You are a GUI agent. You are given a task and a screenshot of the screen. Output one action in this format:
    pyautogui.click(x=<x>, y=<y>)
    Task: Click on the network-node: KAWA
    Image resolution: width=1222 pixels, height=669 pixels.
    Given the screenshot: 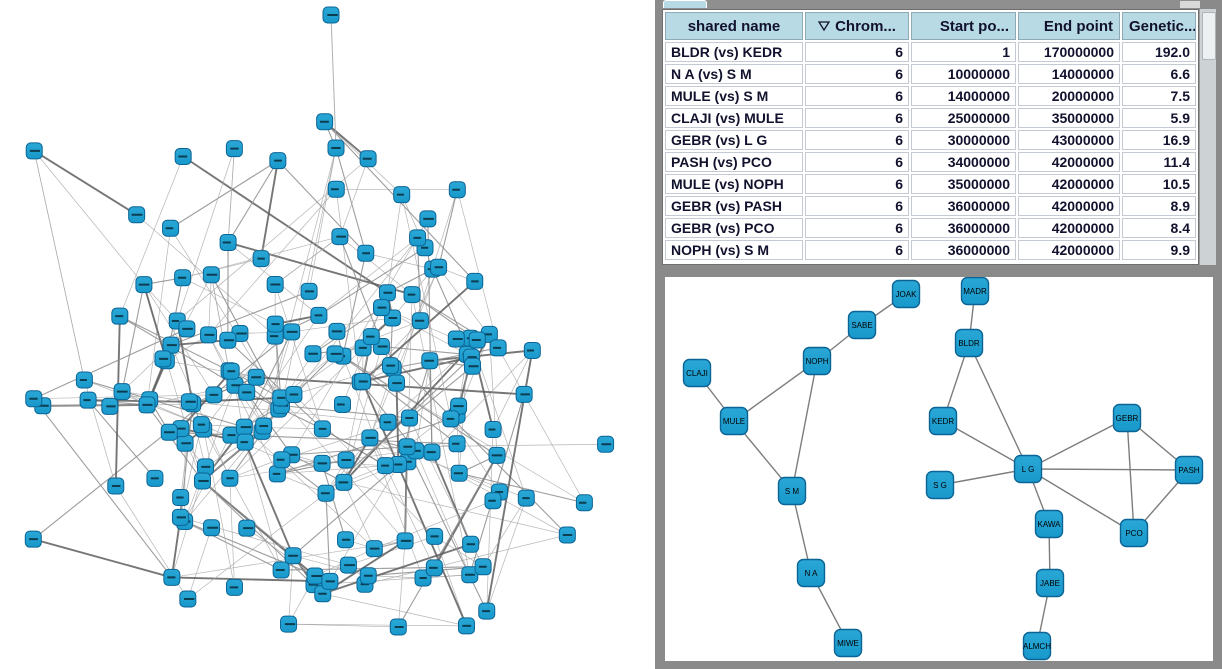 What is the action you would take?
    pyautogui.click(x=1049, y=524)
    